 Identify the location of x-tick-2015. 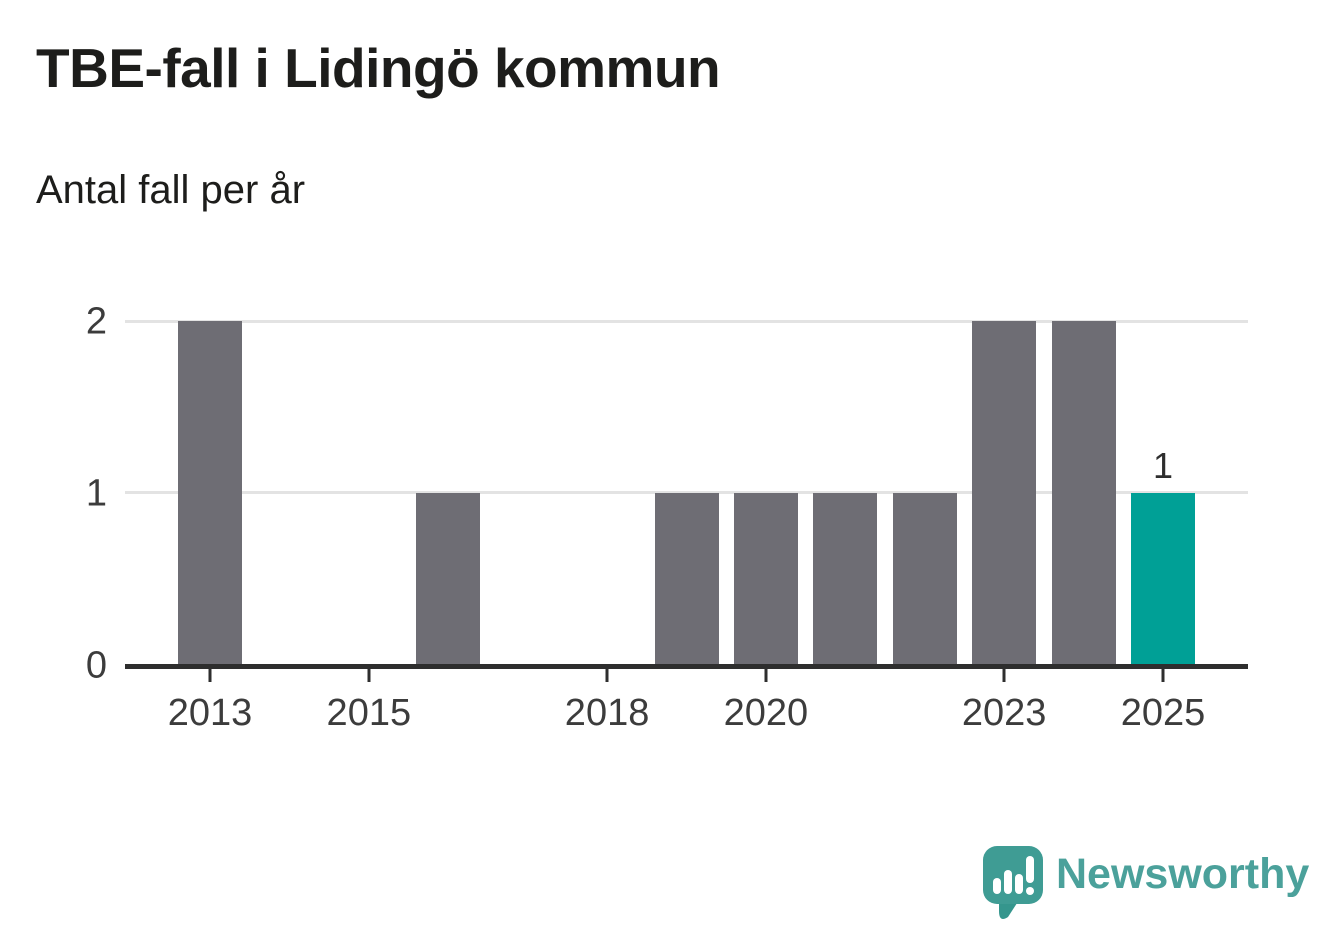
(369, 675).